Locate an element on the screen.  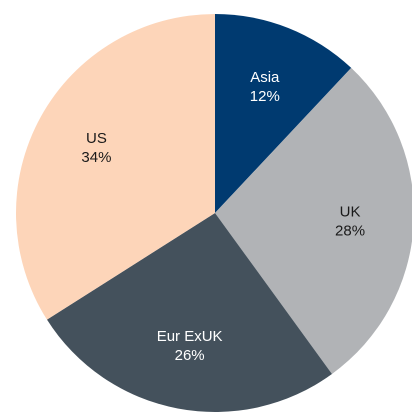
value-label: 28% is located at coordinates (350, 230).